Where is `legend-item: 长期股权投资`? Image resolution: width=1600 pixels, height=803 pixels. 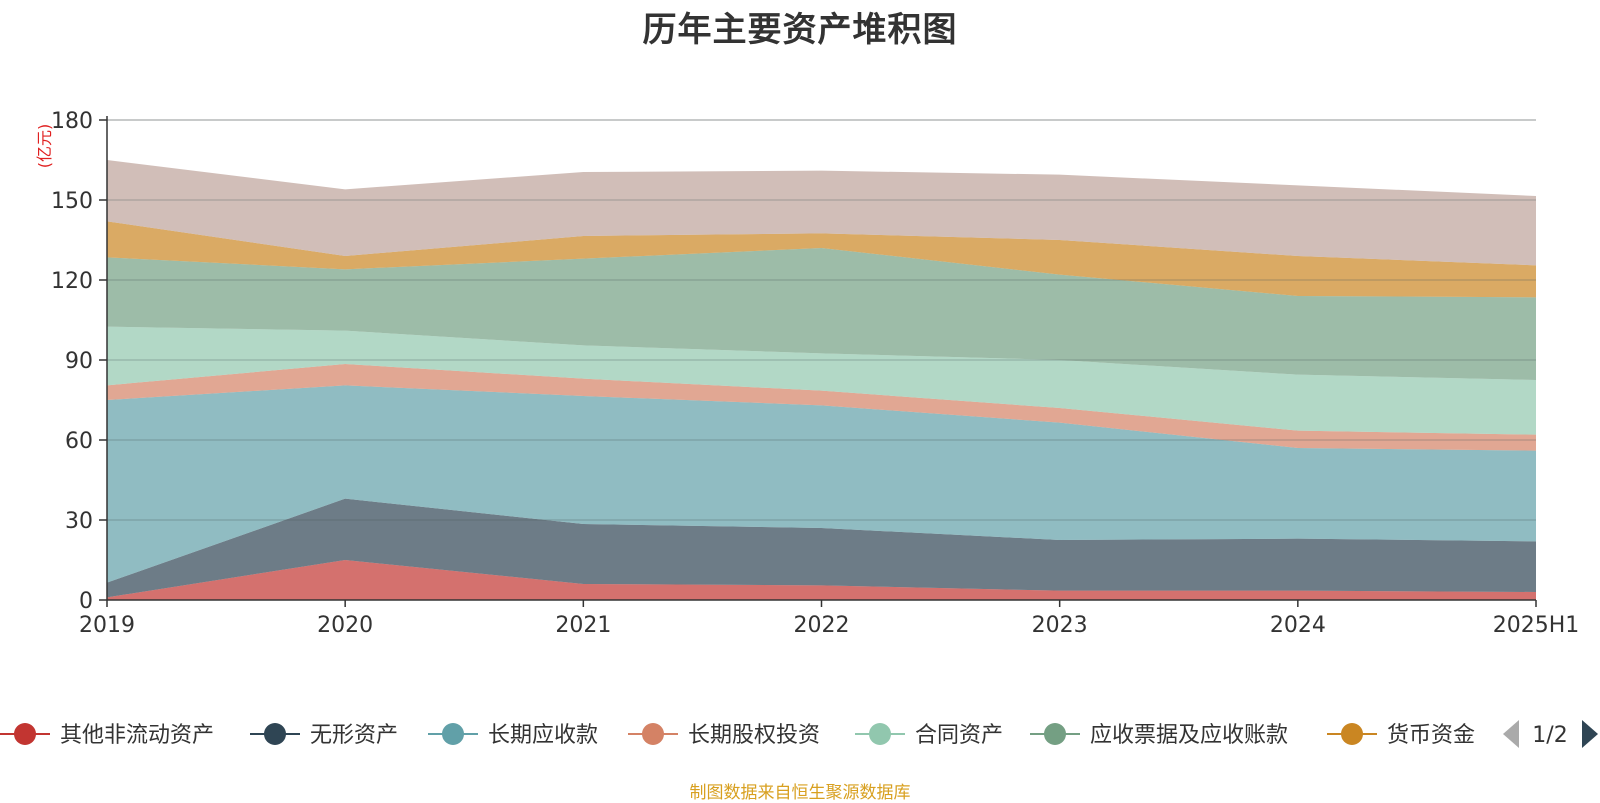 legend-item: 长期股权投资 is located at coordinates (724, 735).